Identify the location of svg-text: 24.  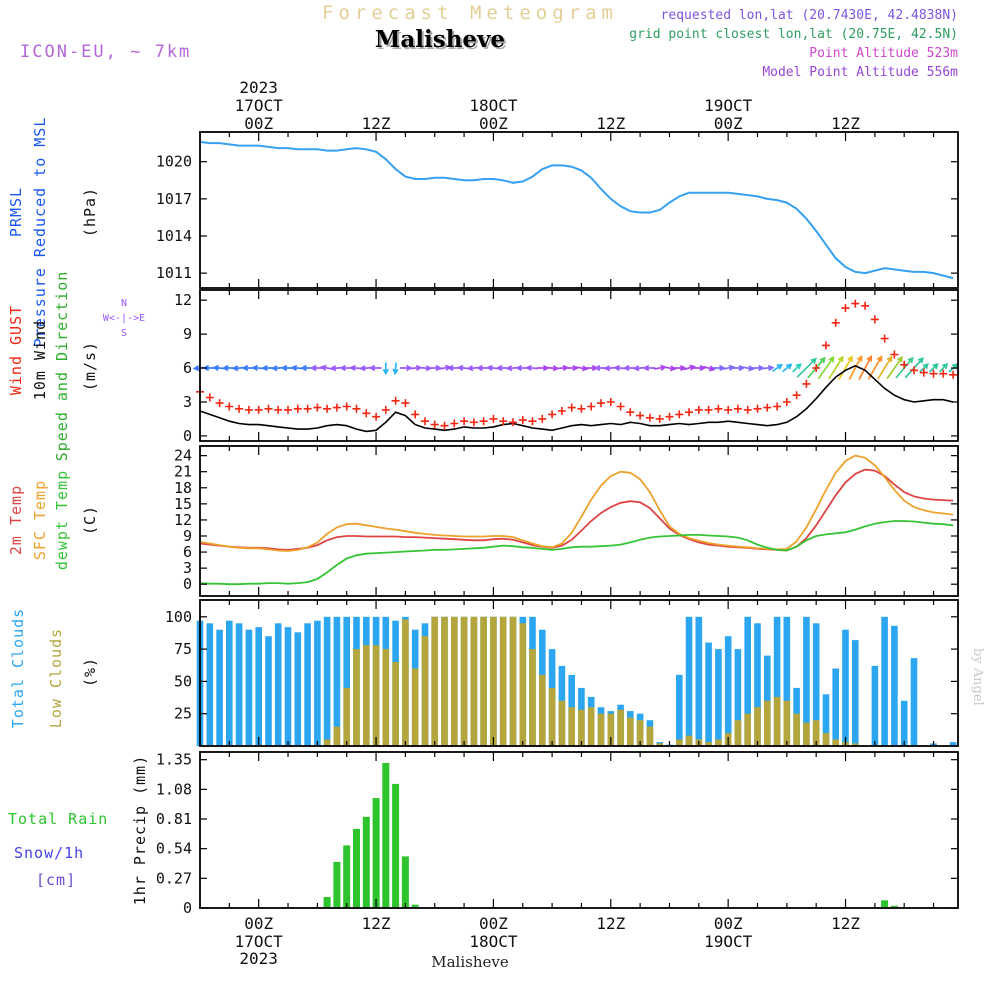
(183, 456).